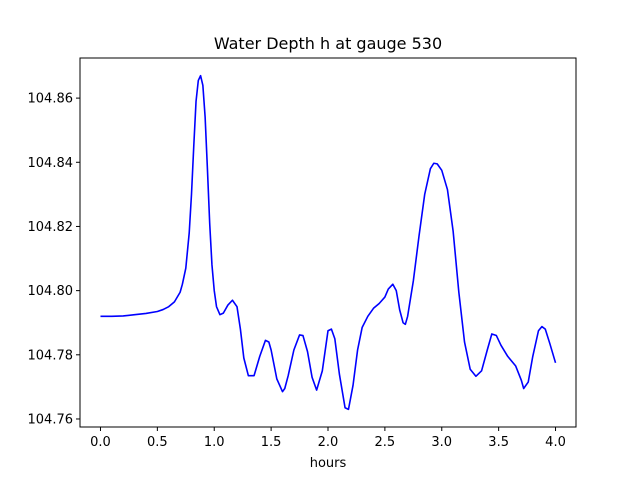 This screenshot has width=640, height=480. What do you see at coordinates (51, 291) in the screenshot?
I see `y-tick-label: 104.80` at bounding box center [51, 291].